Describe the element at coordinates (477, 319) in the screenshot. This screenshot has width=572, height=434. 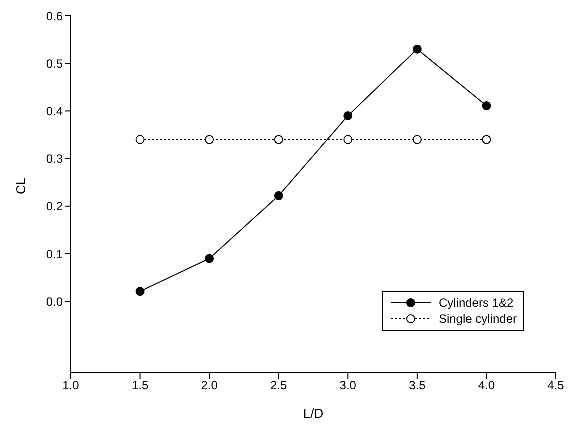
I see `legend-label: Single cylinder` at that location.